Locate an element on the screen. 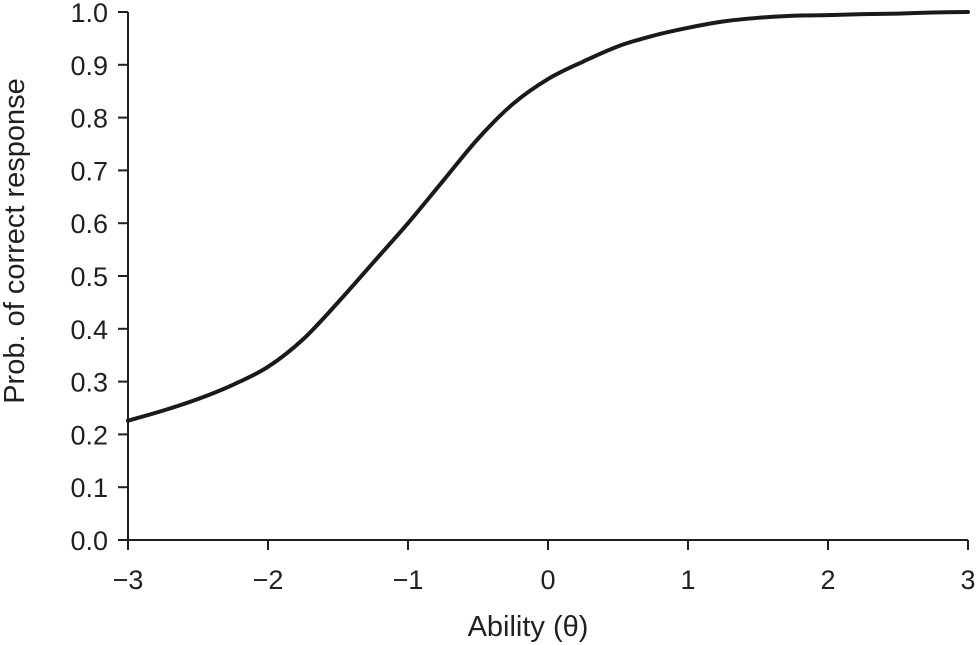 This screenshot has height=645, width=977. y-tick-label: 0.6 is located at coordinates (89, 224).